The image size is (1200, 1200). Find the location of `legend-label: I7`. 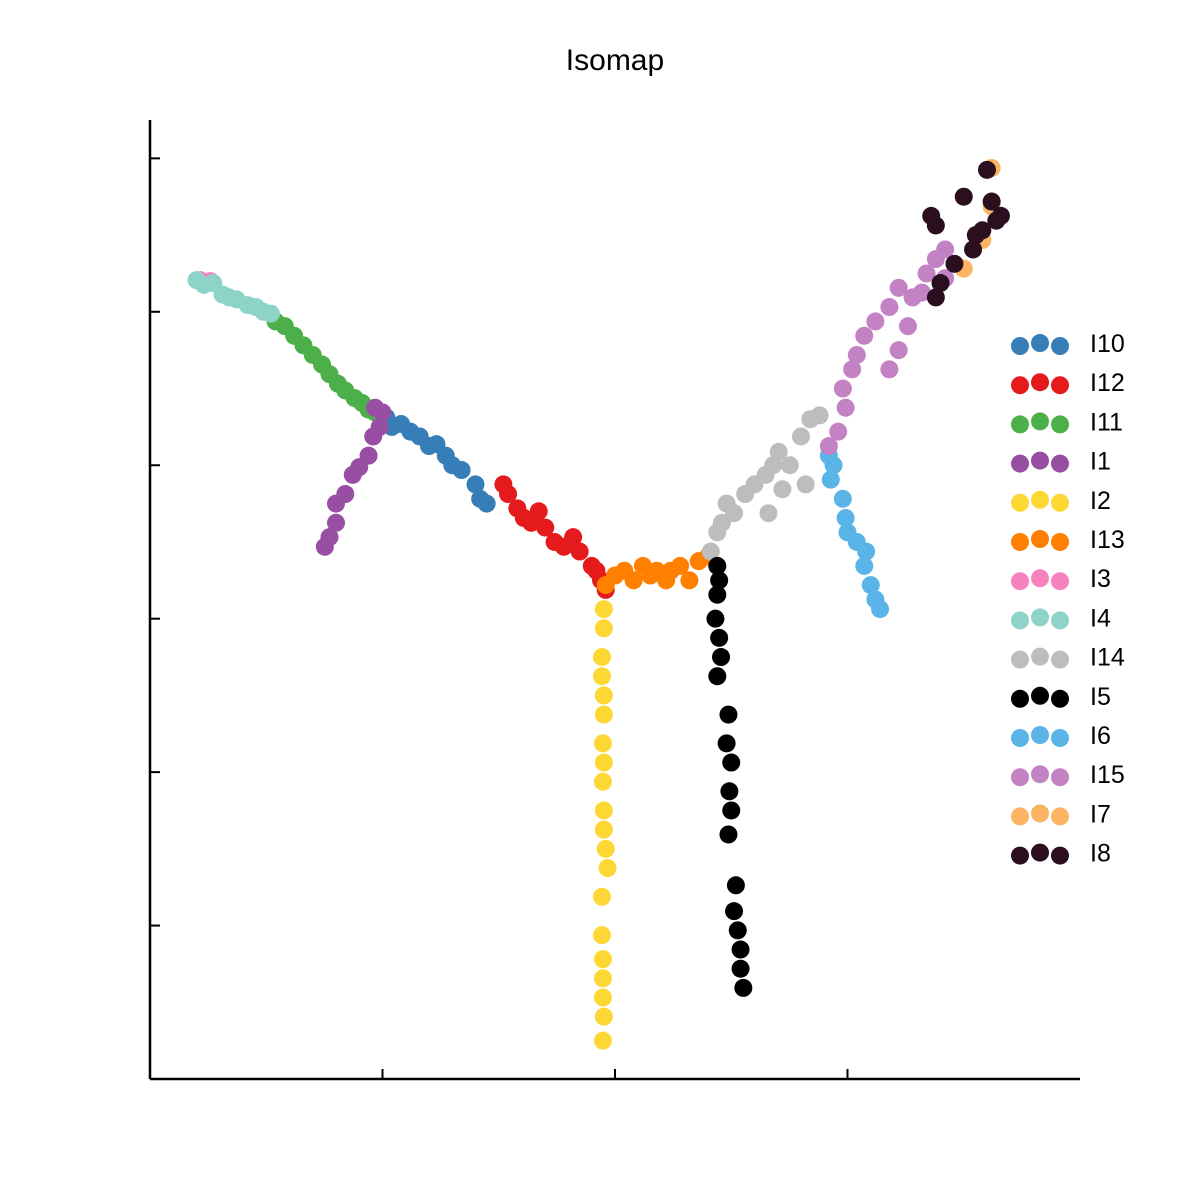

legend-label: I7 is located at coordinates (1100, 814).